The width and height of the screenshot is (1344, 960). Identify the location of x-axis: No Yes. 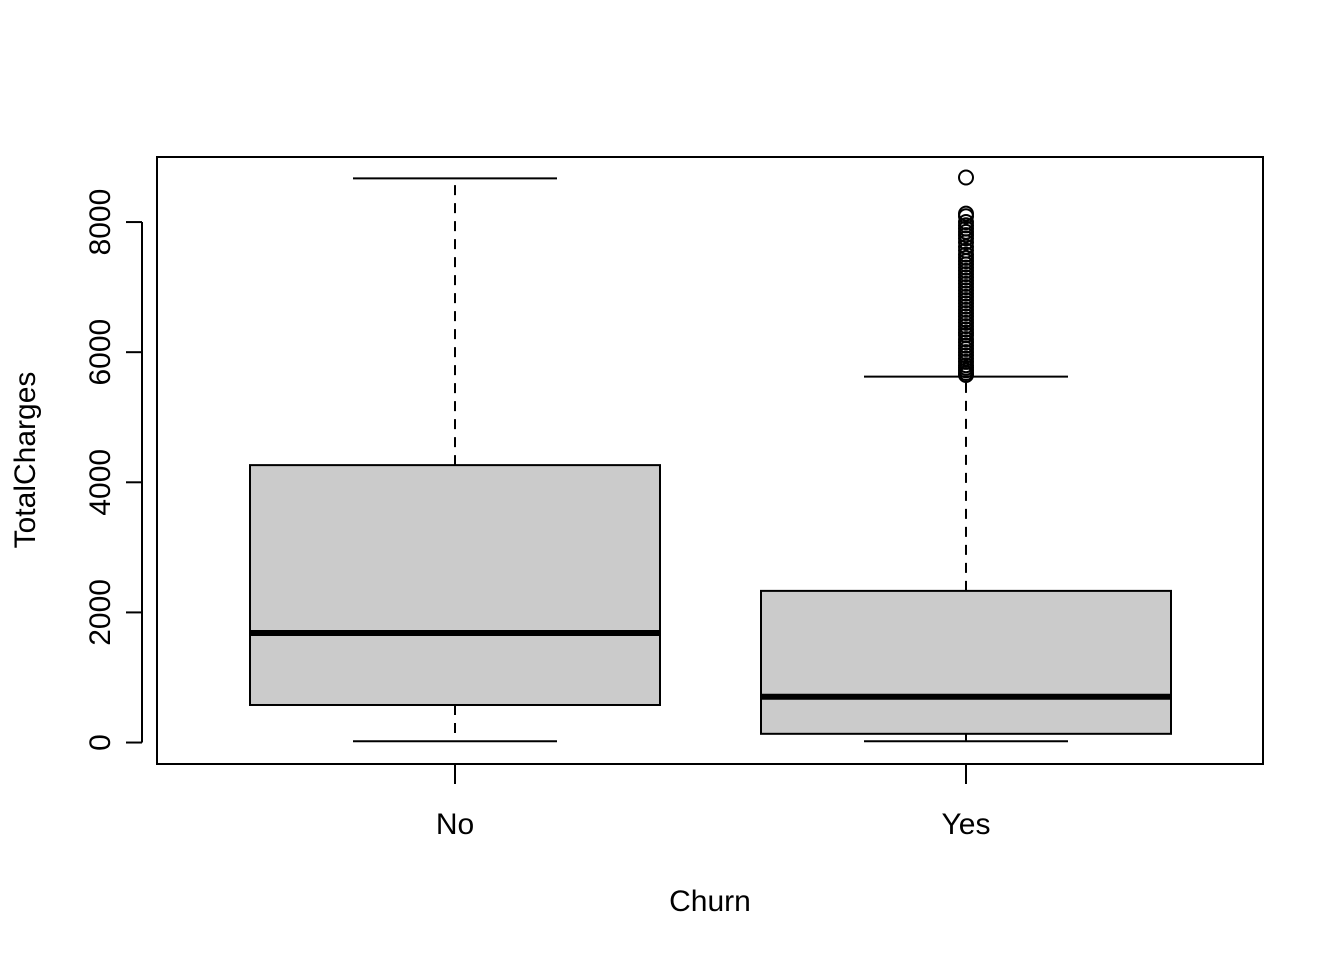
(713, 802).